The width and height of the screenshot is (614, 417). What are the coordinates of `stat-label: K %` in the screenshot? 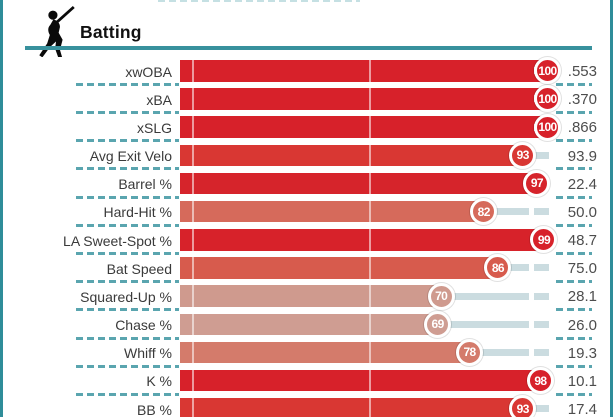 It's located at (159, 381).